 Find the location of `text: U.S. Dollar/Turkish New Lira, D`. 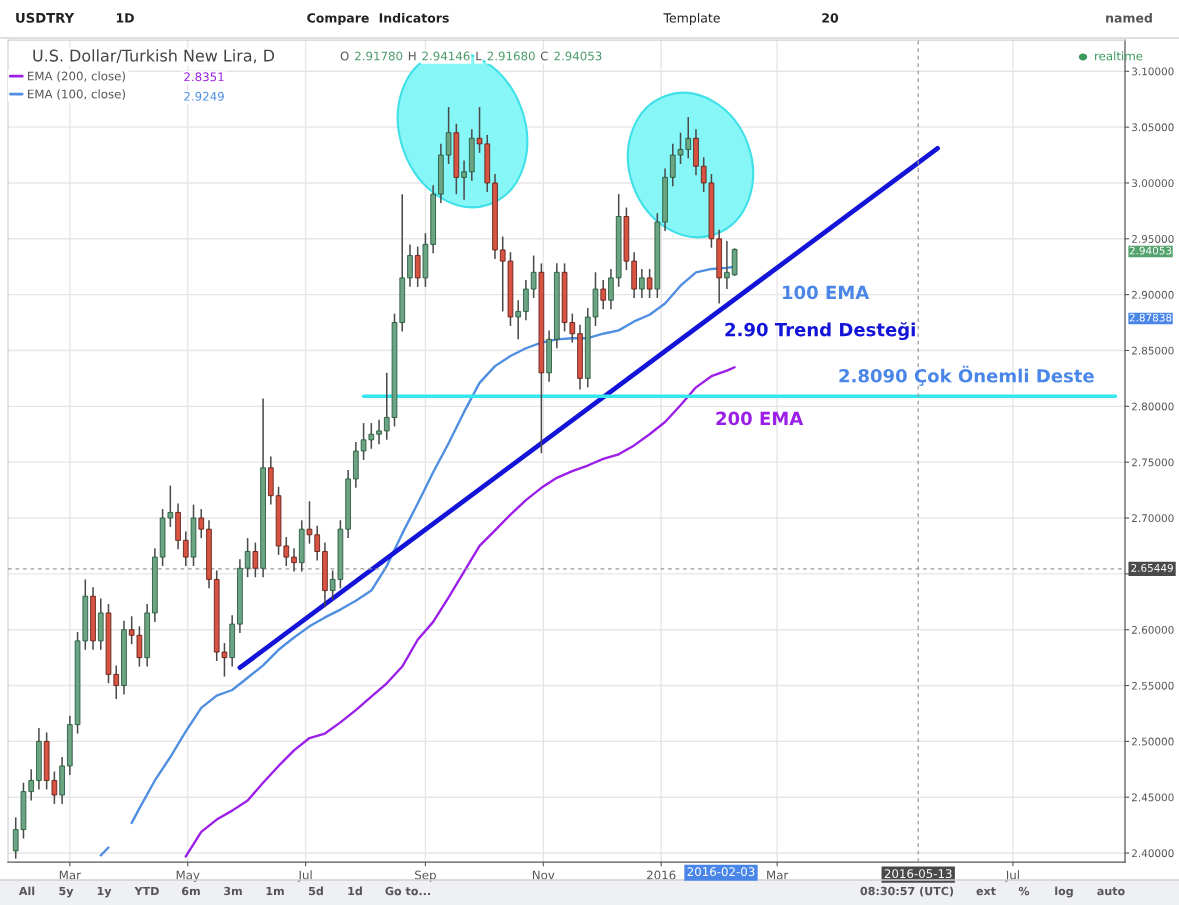

text: U.S. Dollar/Turkish New Lira, D is located at coordinates (154, 56).